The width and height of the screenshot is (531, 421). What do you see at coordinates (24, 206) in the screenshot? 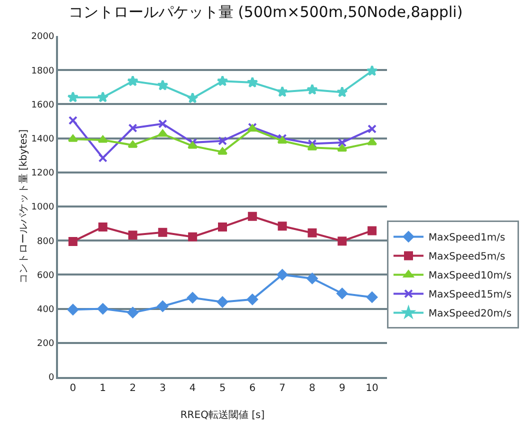
I see `y-axis-title: コントロールパケット量 [kbytes]` at bounding box center [24, 206].